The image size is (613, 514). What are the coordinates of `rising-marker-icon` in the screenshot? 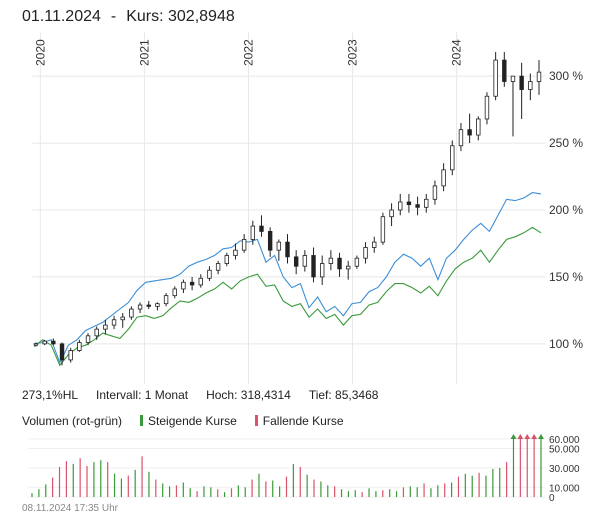 It's located at (142, 420).